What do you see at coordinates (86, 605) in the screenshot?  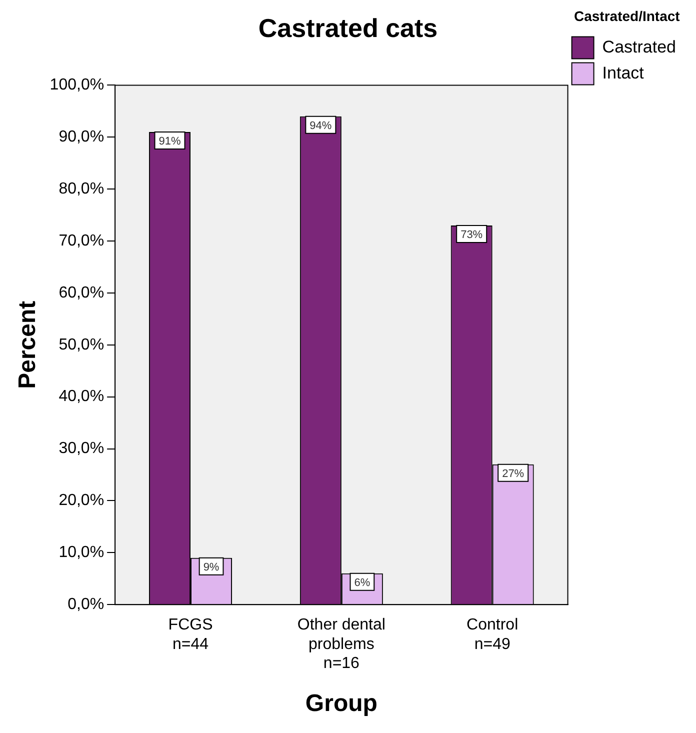 I see `y-tick-label: 0,0%` at bounding box center [86, 605].